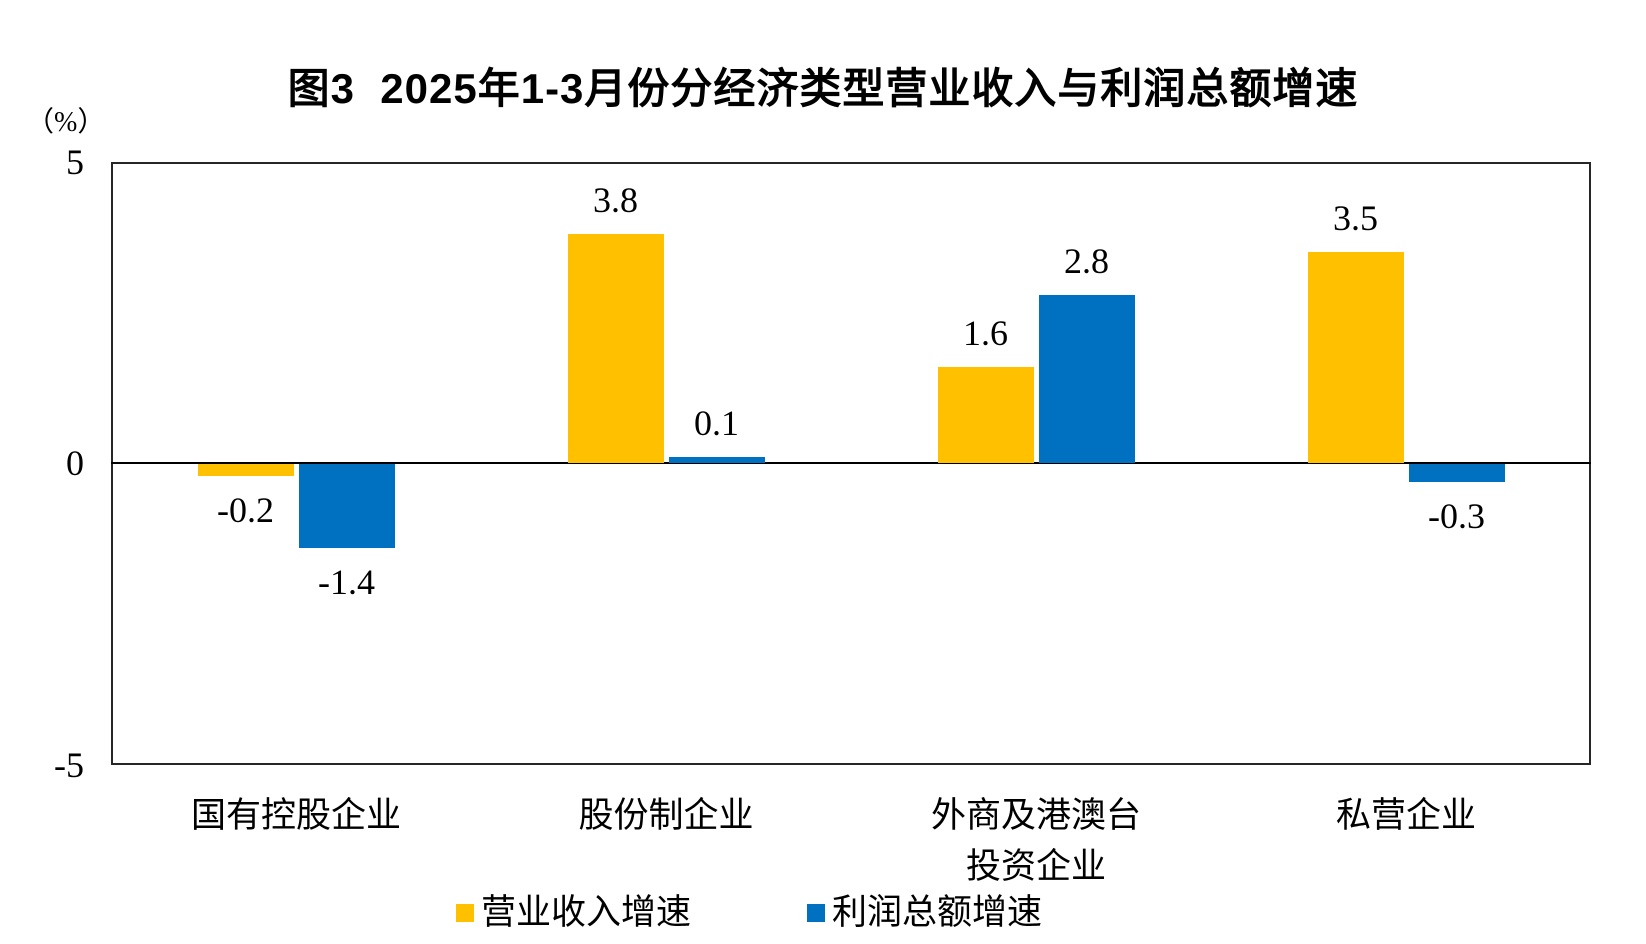 This screenshot has height=944, width=1646. I want to click on legend-entry-1: 利润总额增速, so click(924, 913).